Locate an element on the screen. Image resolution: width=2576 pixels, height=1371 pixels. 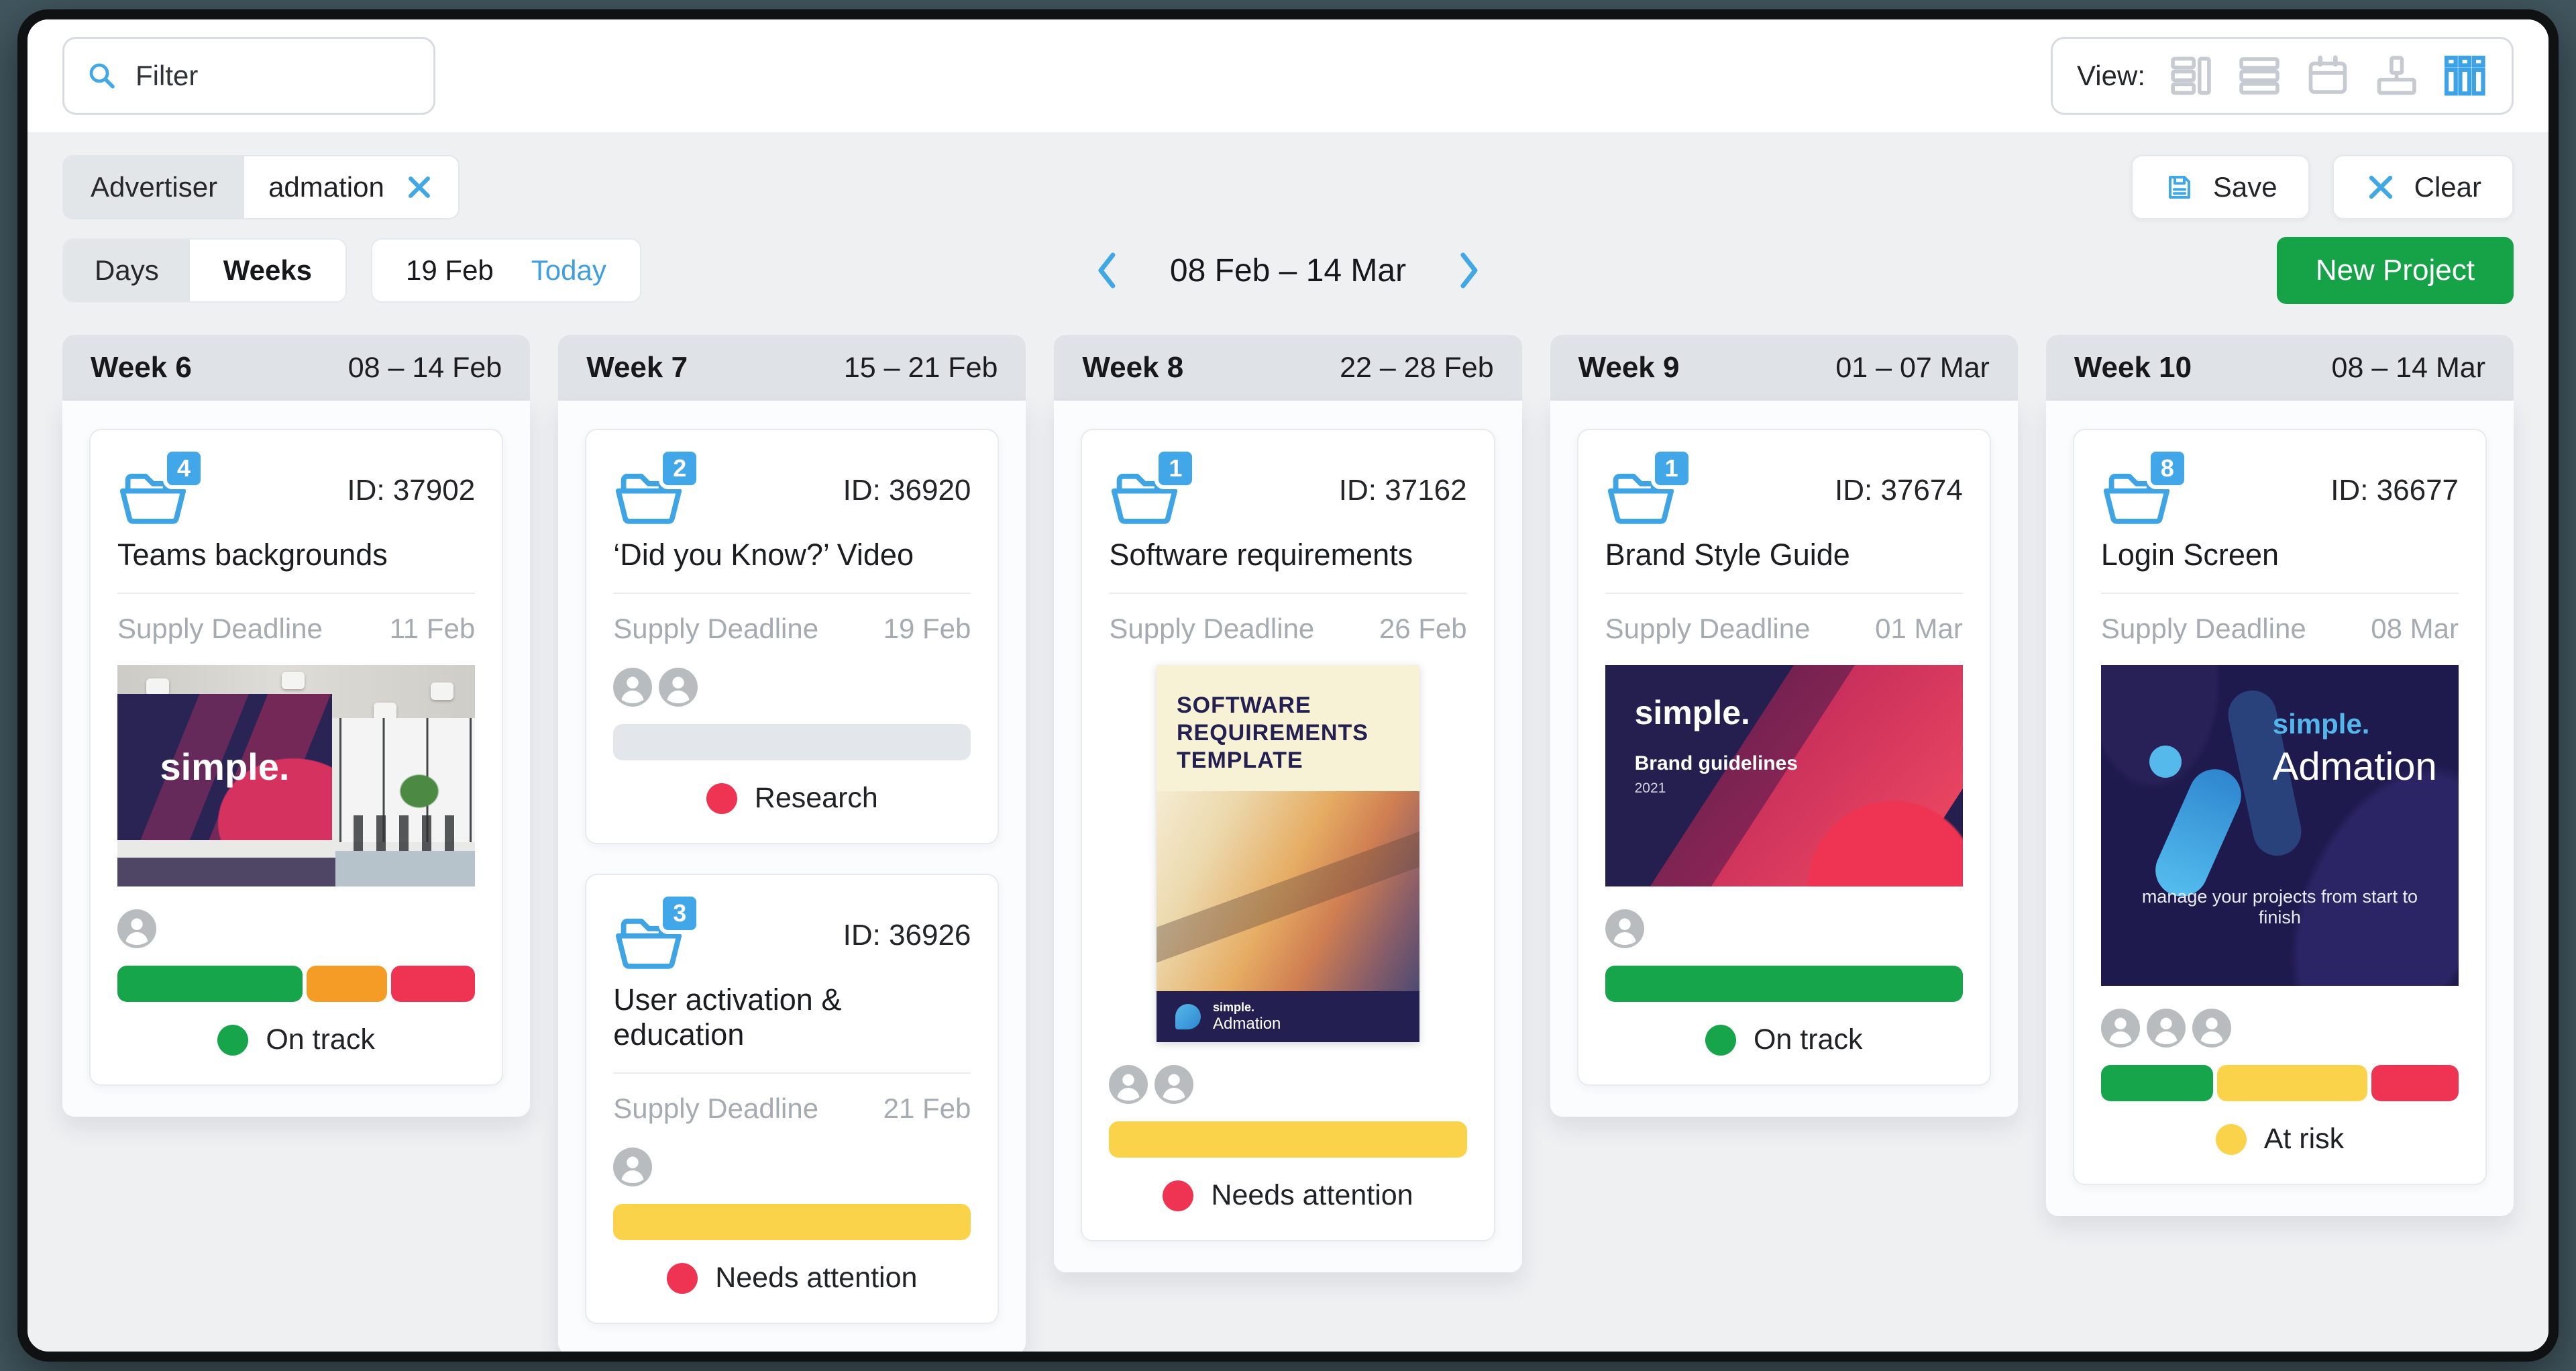
week-range-label: 08 – 14 Feb is located at coordinates (424, 367).